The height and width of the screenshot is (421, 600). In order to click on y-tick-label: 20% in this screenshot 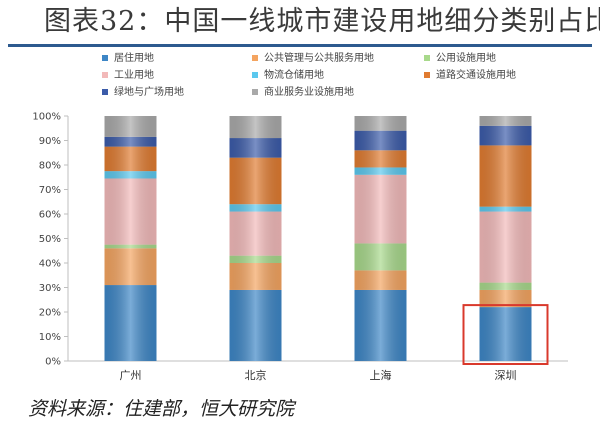, I will do `click(50, 313)`.